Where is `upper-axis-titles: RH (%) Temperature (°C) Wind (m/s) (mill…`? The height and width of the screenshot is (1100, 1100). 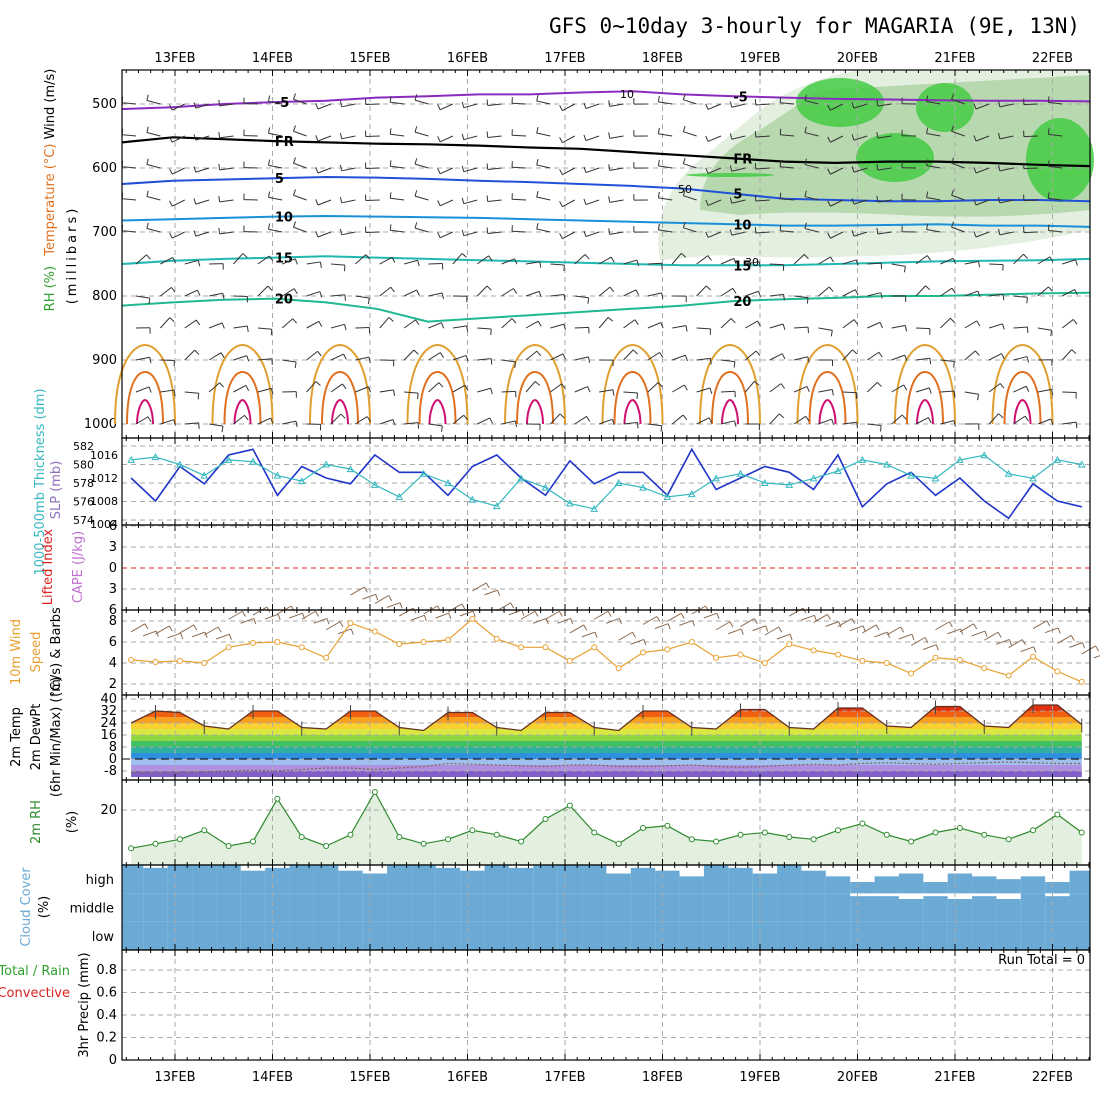
upper-axis-titles: RH (%) Temperature (°C) Wind (m/s) (mill… is located at coordinates (61, 190).